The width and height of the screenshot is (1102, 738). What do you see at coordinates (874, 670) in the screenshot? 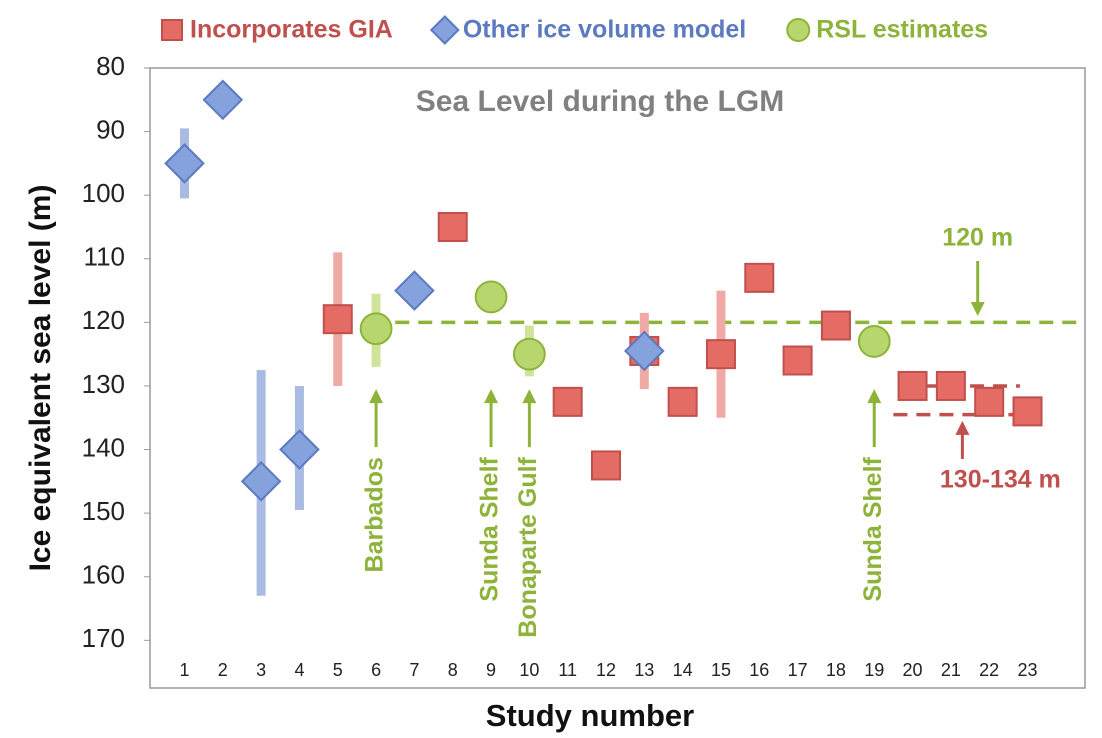
I see `x-tick-label: 19` at bounding box center [874, 670].